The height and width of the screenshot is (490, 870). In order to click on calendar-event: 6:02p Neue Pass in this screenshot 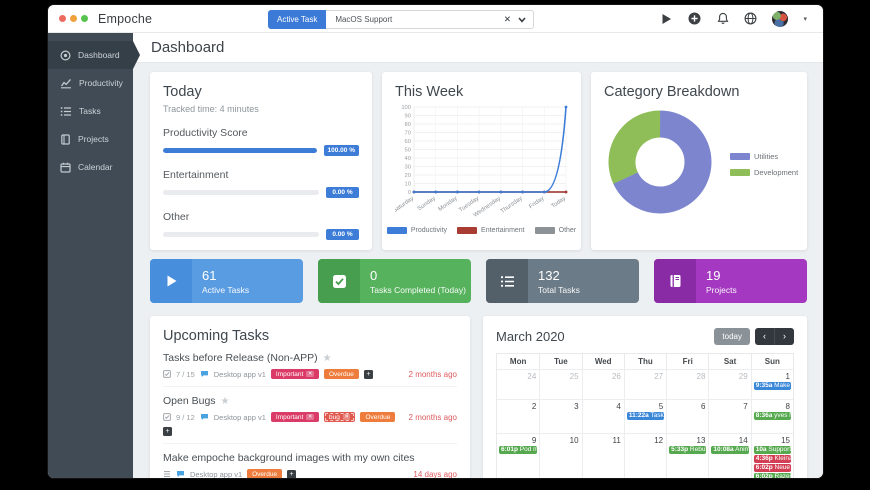, I will do `click(772, 467)`.